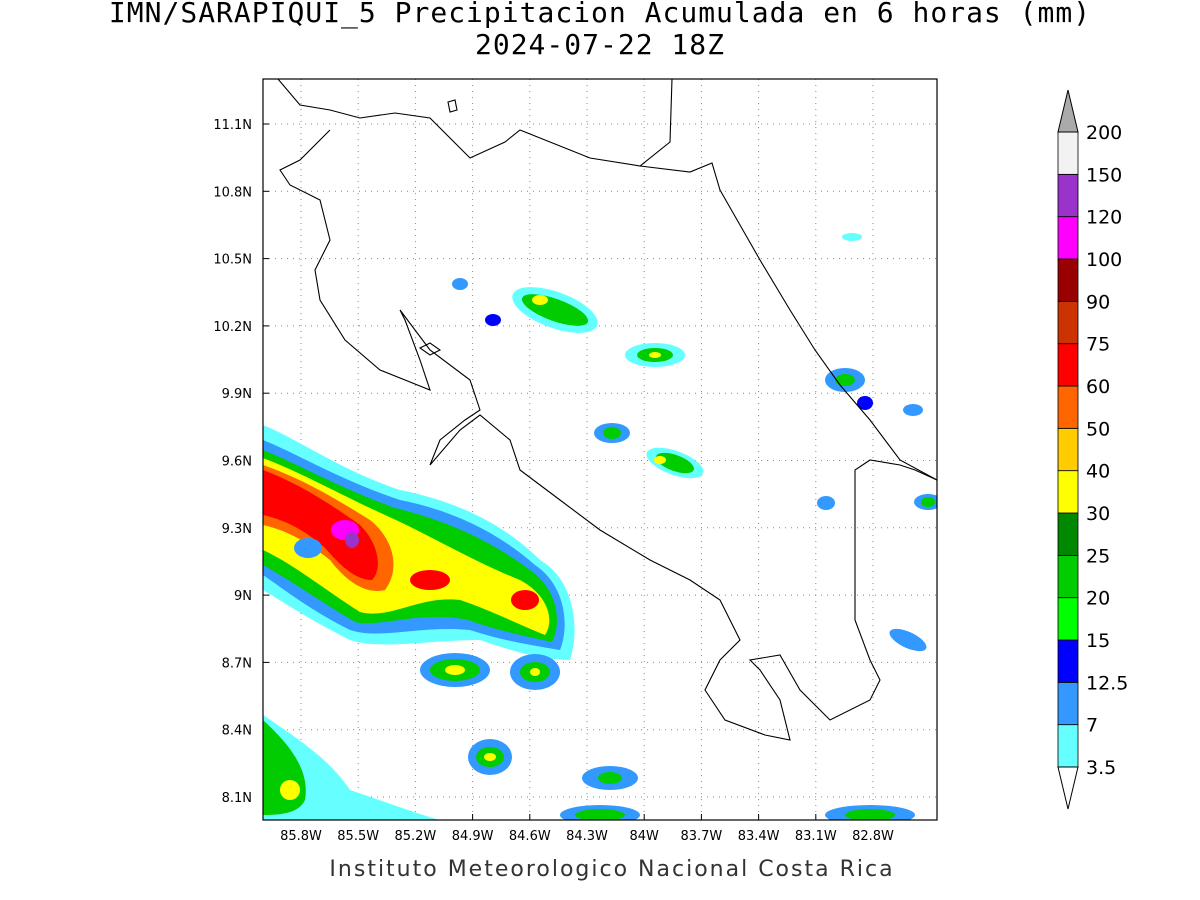  What do you see at coordinates (1104, 133) in the screenshot?
I see `colorbar-label: 200` at bounding box center [1104, 133].